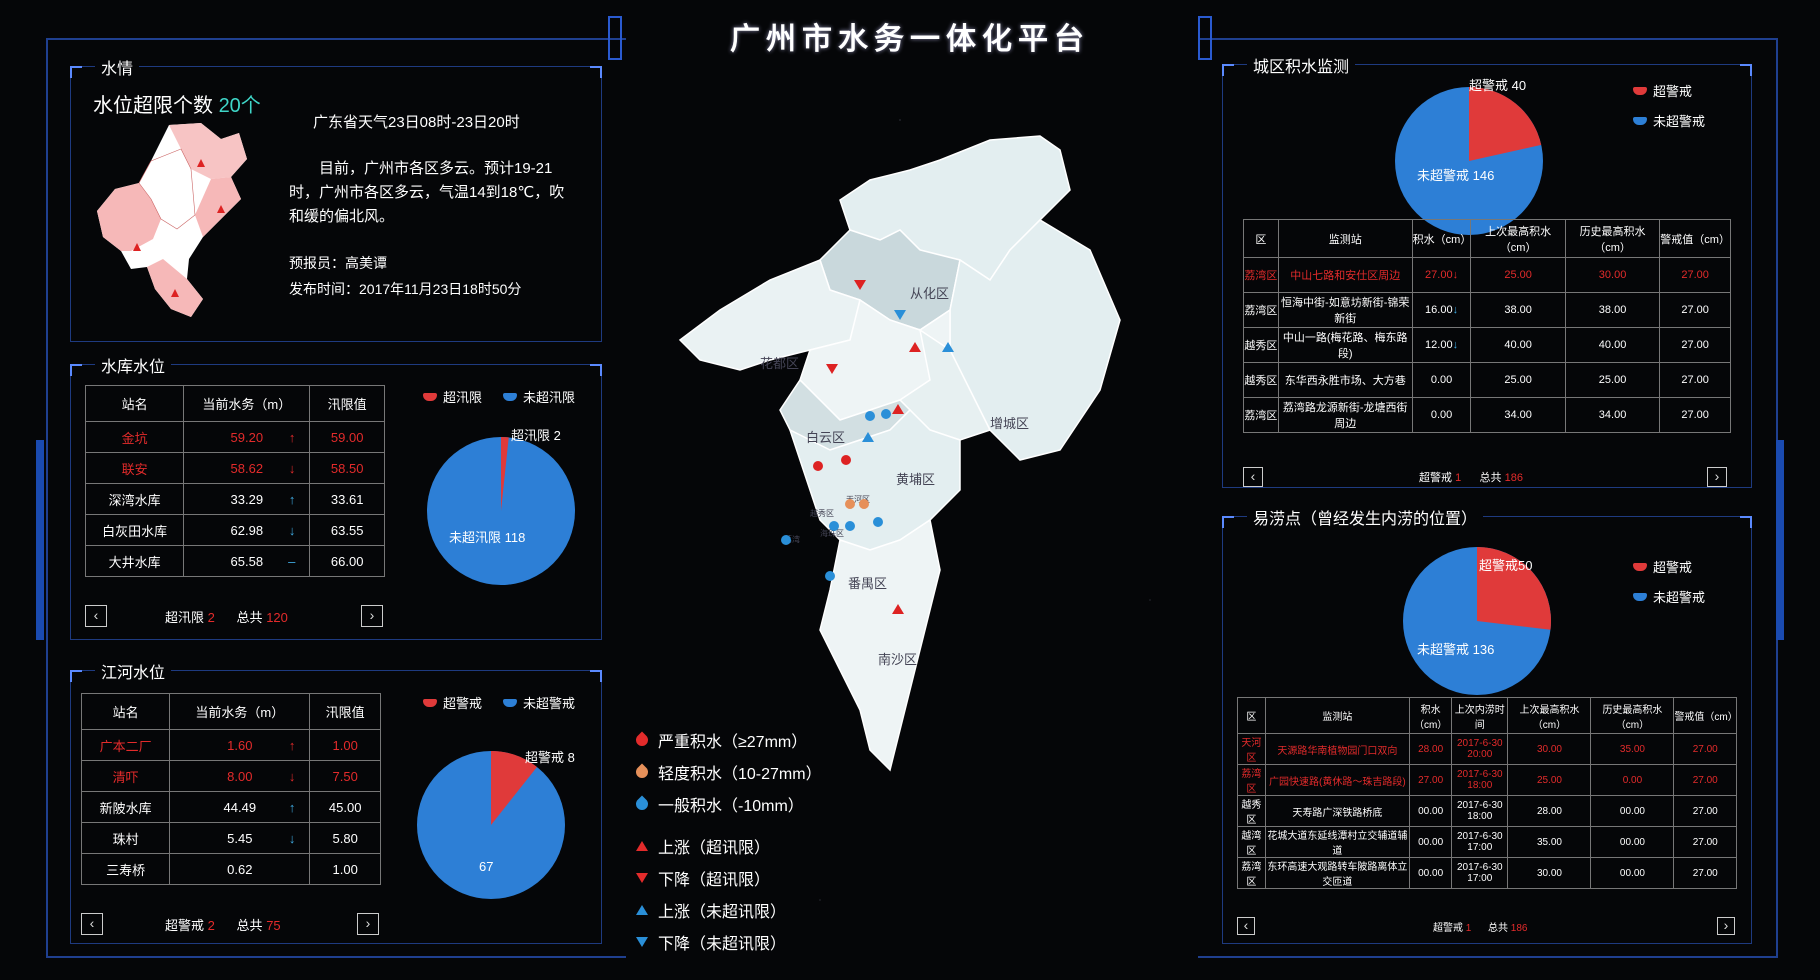 The image size is (1820, 980). What do you see at coordinates (117, 67) in the screenshot?
I see `water-panel-title: 水情` at bounding box center [117, 67].